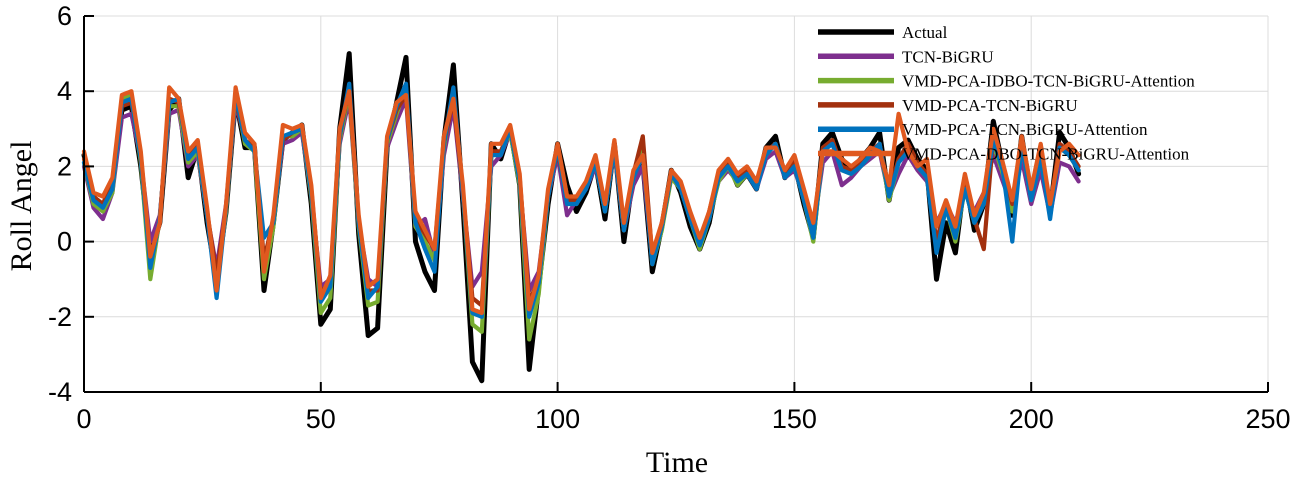 The height and width of the screenshot is (481, 1299). Describe the element at coordinates (60, 317) in the screenshot. I see `y-tick-label: -2` at that location.